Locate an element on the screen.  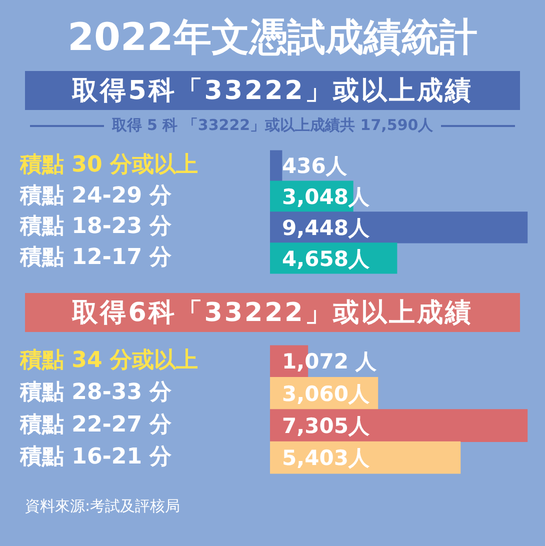
data-label: 7,305人 is located at coordinates (326, 426).